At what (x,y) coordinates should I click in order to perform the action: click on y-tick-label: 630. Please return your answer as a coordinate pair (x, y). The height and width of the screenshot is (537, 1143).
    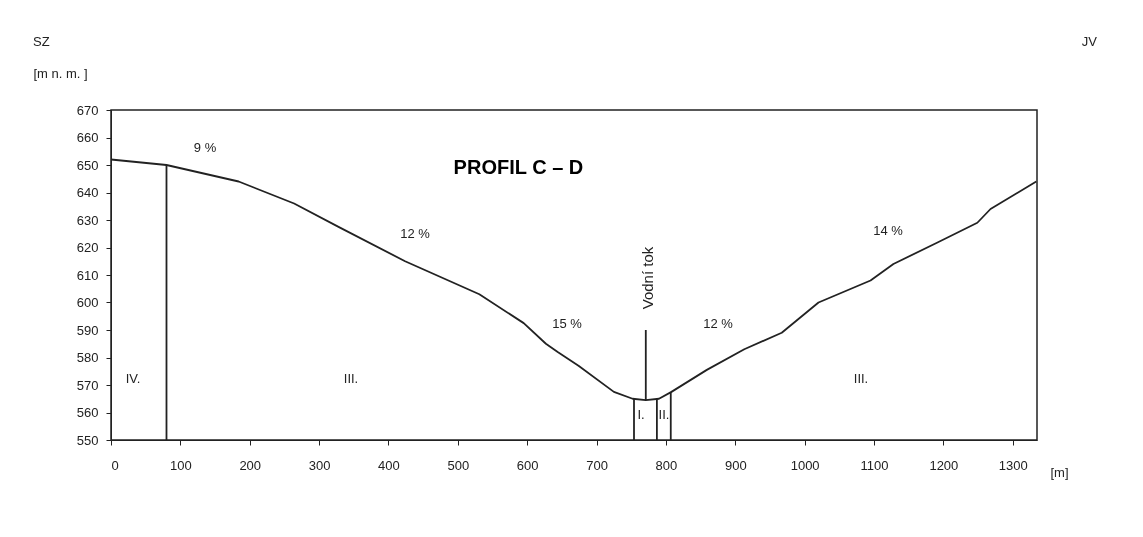
    Looking at the image, I should click on (87, 220).